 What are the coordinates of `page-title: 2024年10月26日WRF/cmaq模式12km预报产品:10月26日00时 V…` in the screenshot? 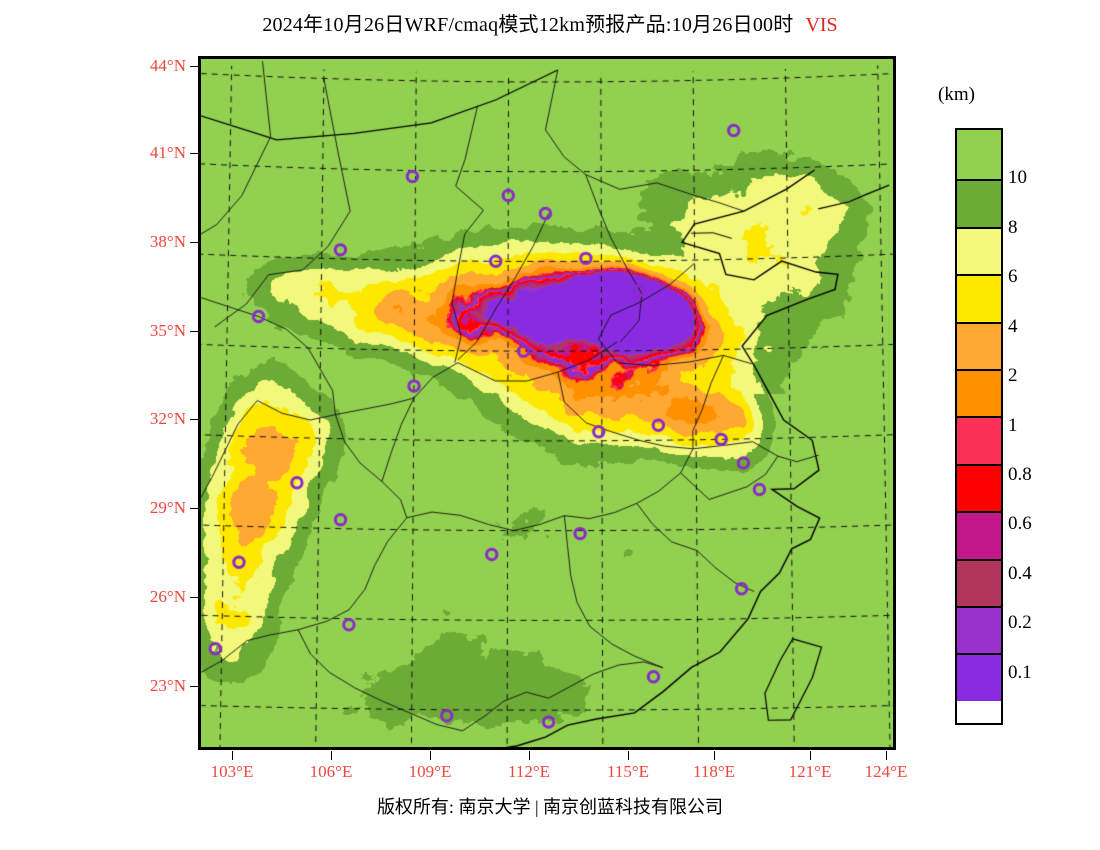 It's located at (550, 22).